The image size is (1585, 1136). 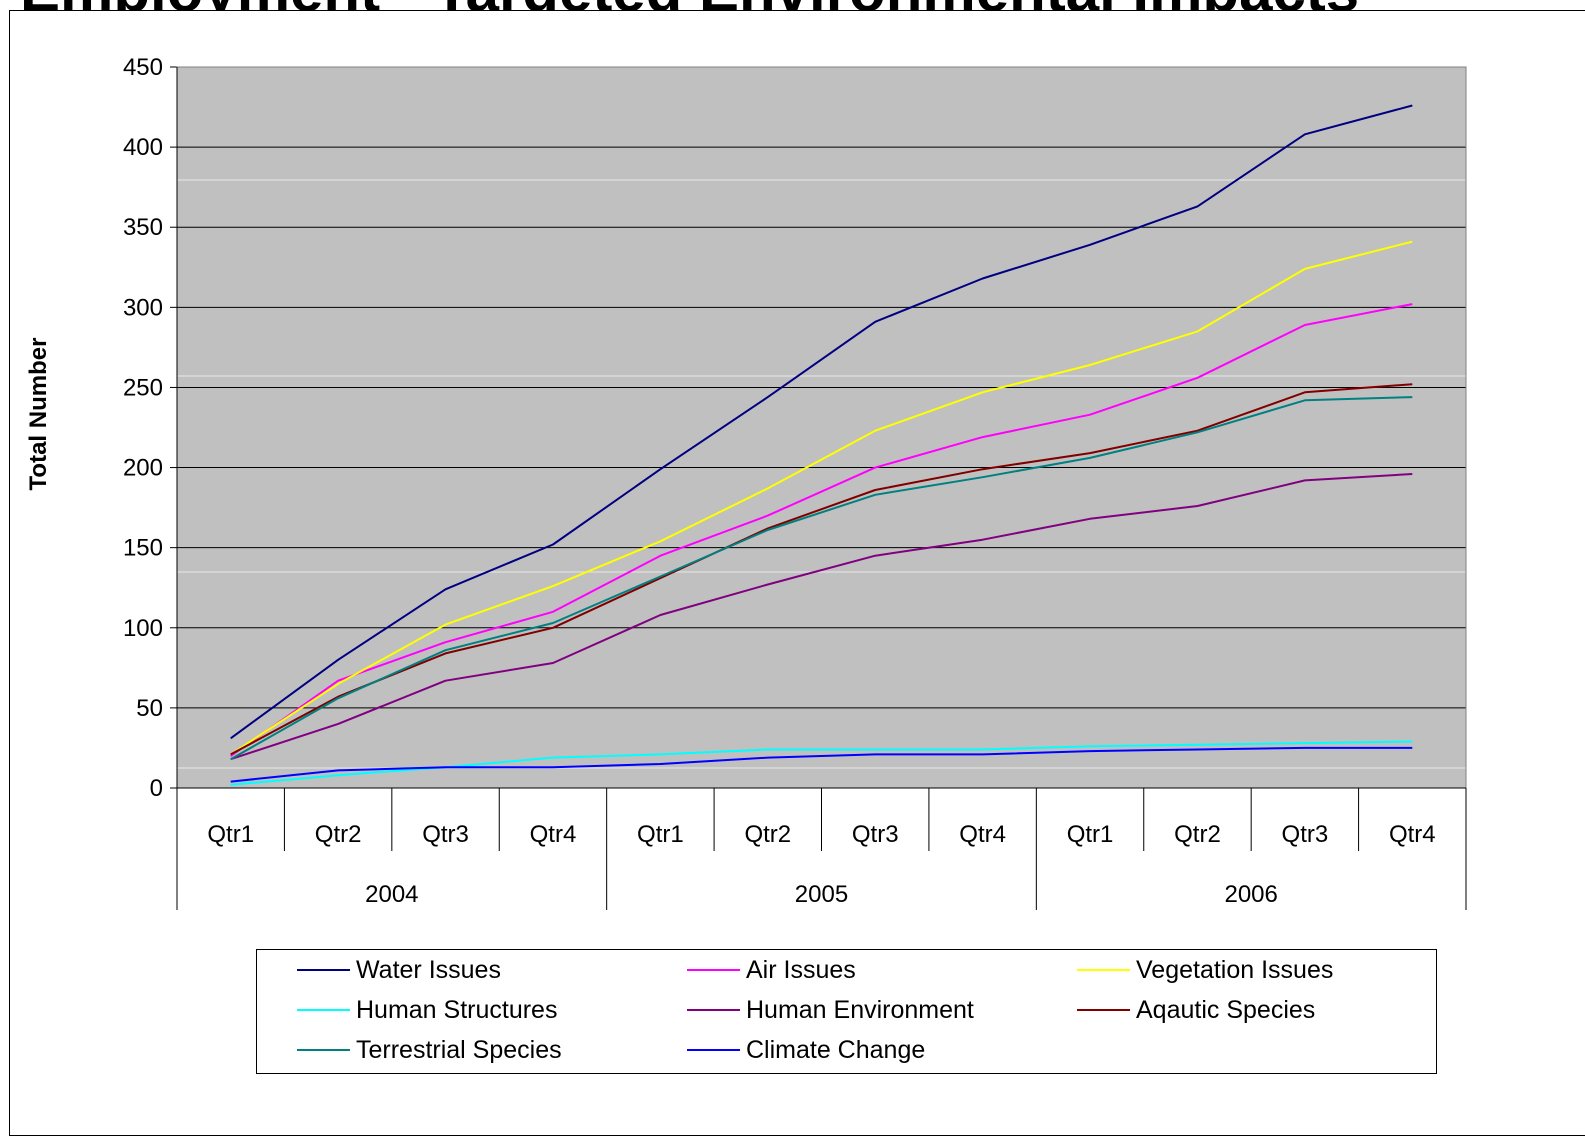 I want to click on legend-item: Water Issues, so click(x=399, y=970).